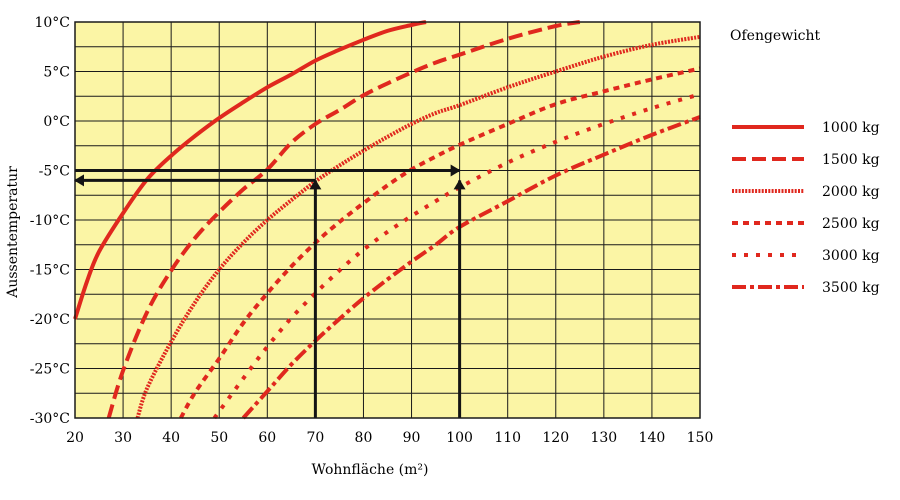 The width and height of the screenshot is (900, 500). Describe the element at coordinates (219, 438) in the screenshot. I see `x-tick-label: 50` at that location.